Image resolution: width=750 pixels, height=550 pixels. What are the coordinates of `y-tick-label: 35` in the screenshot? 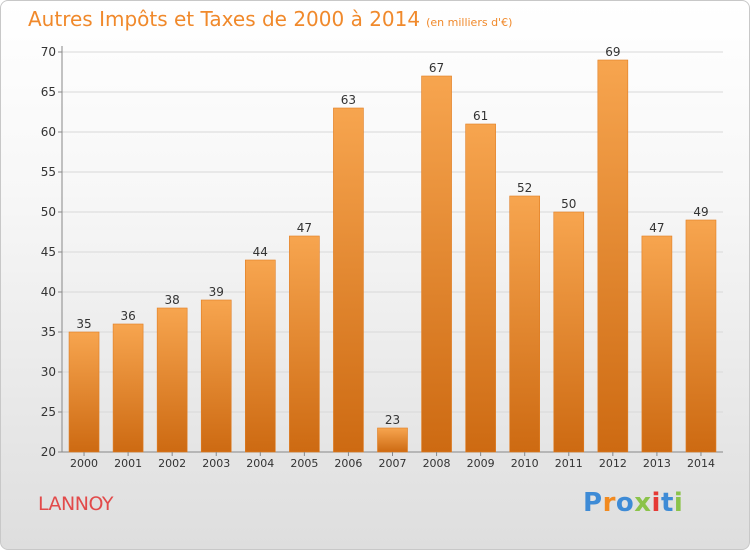 It's located at (48, 332).